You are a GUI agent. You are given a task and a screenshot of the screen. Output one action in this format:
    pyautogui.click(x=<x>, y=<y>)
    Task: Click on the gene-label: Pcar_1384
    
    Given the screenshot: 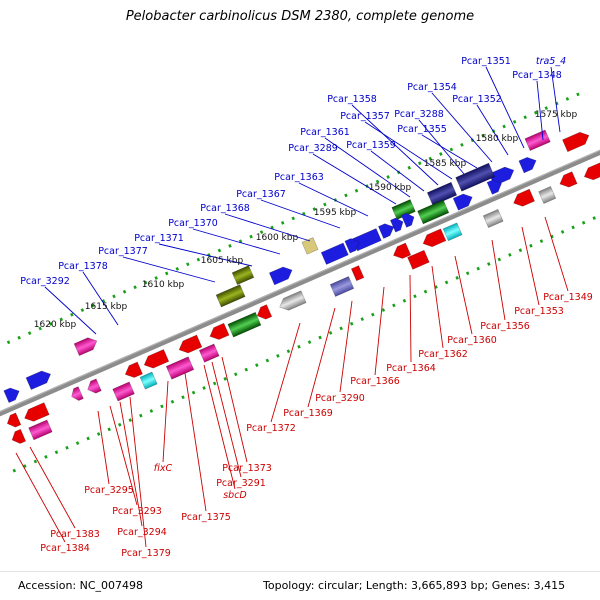 What is the action you would take?
    pyautogui.click(x=65, y=548)
    